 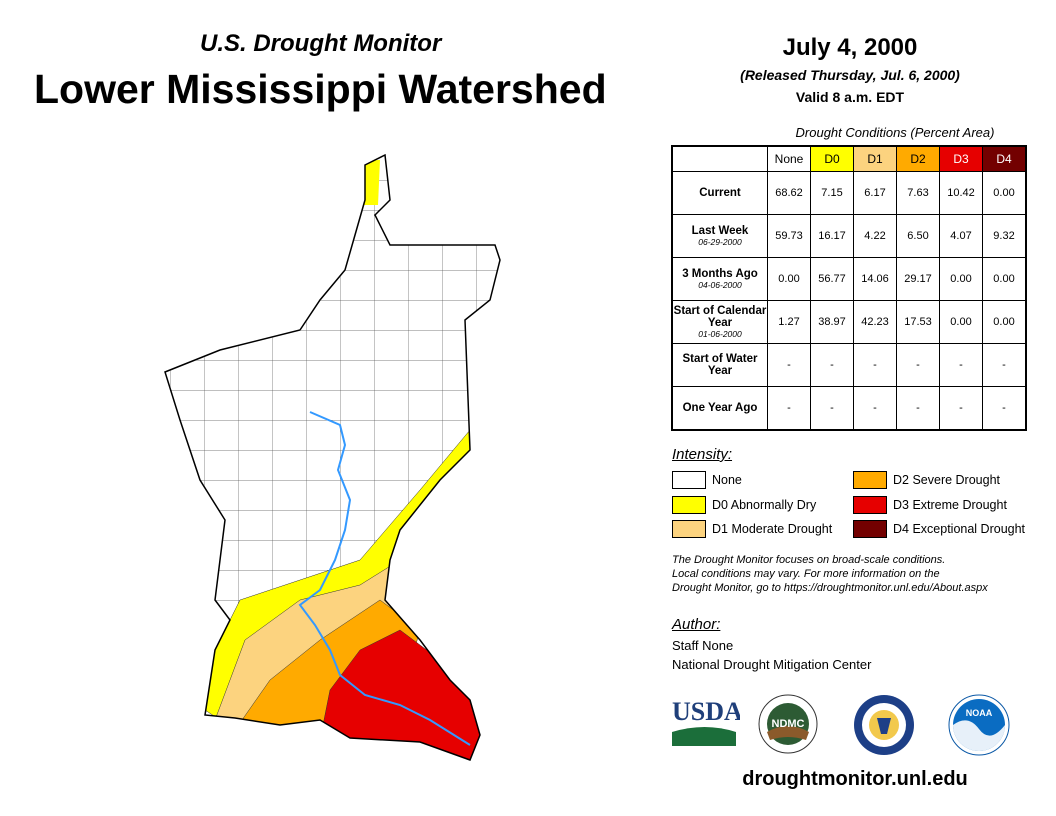 What do you see at coordinates (961, 236) in the screenshot?
I see `table-cell: 4.07` at bounding box center [961, 236].